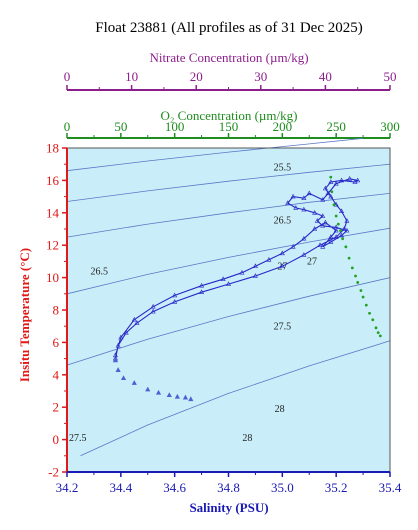  What do you see at coordinates (280, 409) in the screenshot?
I see `contour-label: 28` at bounding box center [280, 409].